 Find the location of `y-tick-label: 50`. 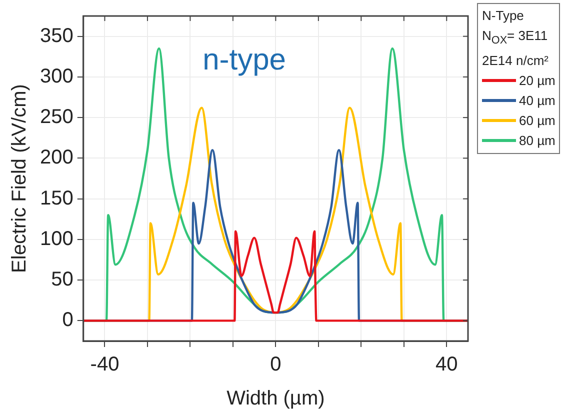

y-tick-label: 50 is located at coordinates (62, 279).